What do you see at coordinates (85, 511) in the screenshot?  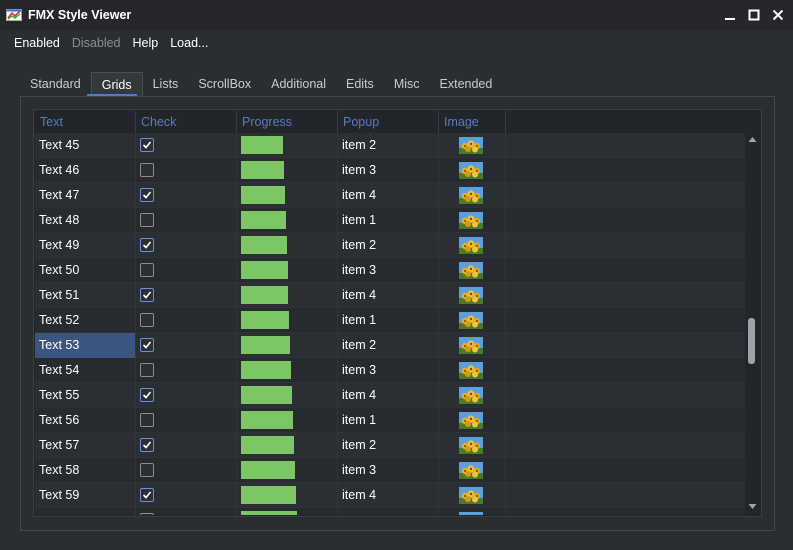 I see `cell-text` at bounding box center [85, 511].